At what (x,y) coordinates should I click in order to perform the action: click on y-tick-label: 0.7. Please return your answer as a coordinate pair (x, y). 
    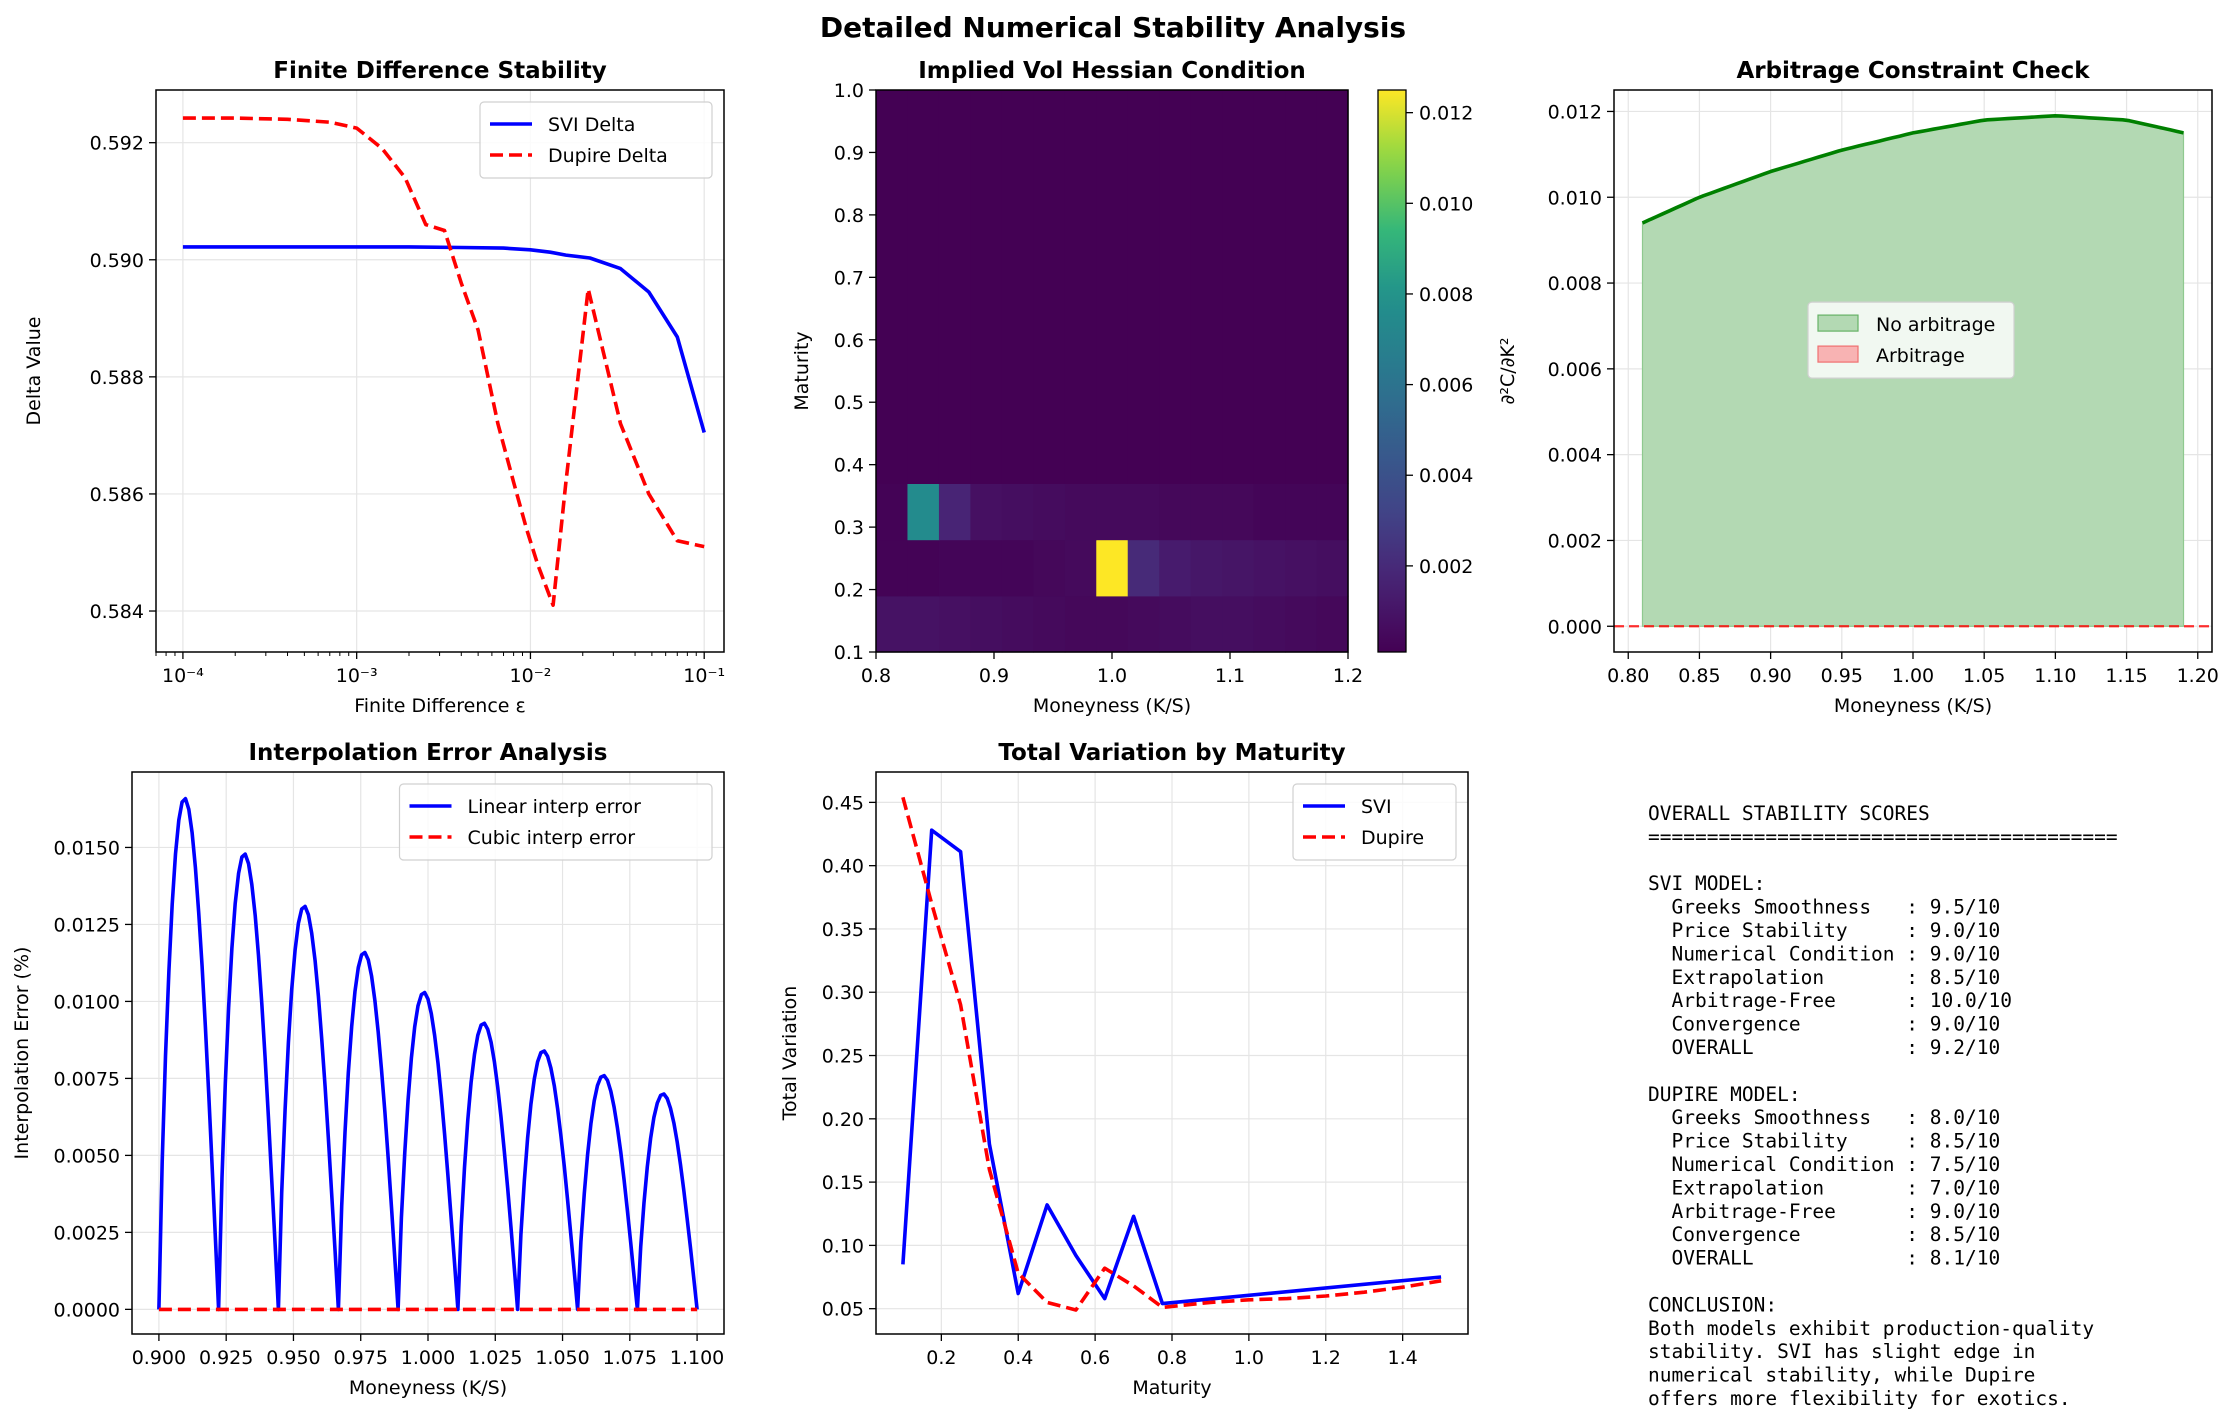
    Looking at the image, I should click on (849, 278).